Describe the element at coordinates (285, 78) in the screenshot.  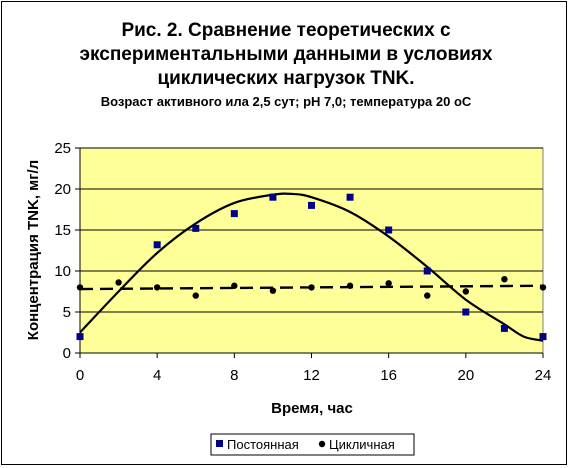
I see `chart-title-line-3: циклических нагрузок TNK.` at that location.